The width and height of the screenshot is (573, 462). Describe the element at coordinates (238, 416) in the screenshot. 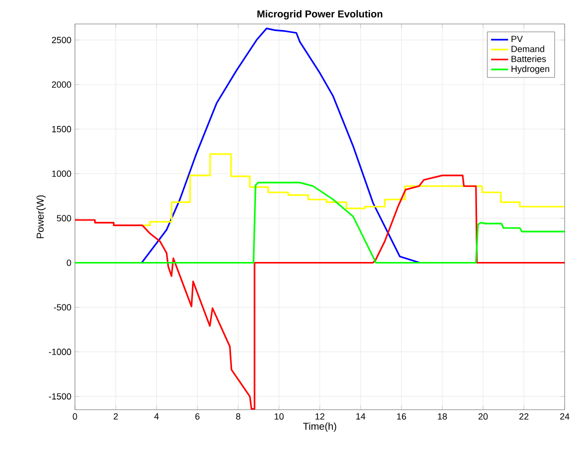

I see `x-tick-label: 8` at that location.